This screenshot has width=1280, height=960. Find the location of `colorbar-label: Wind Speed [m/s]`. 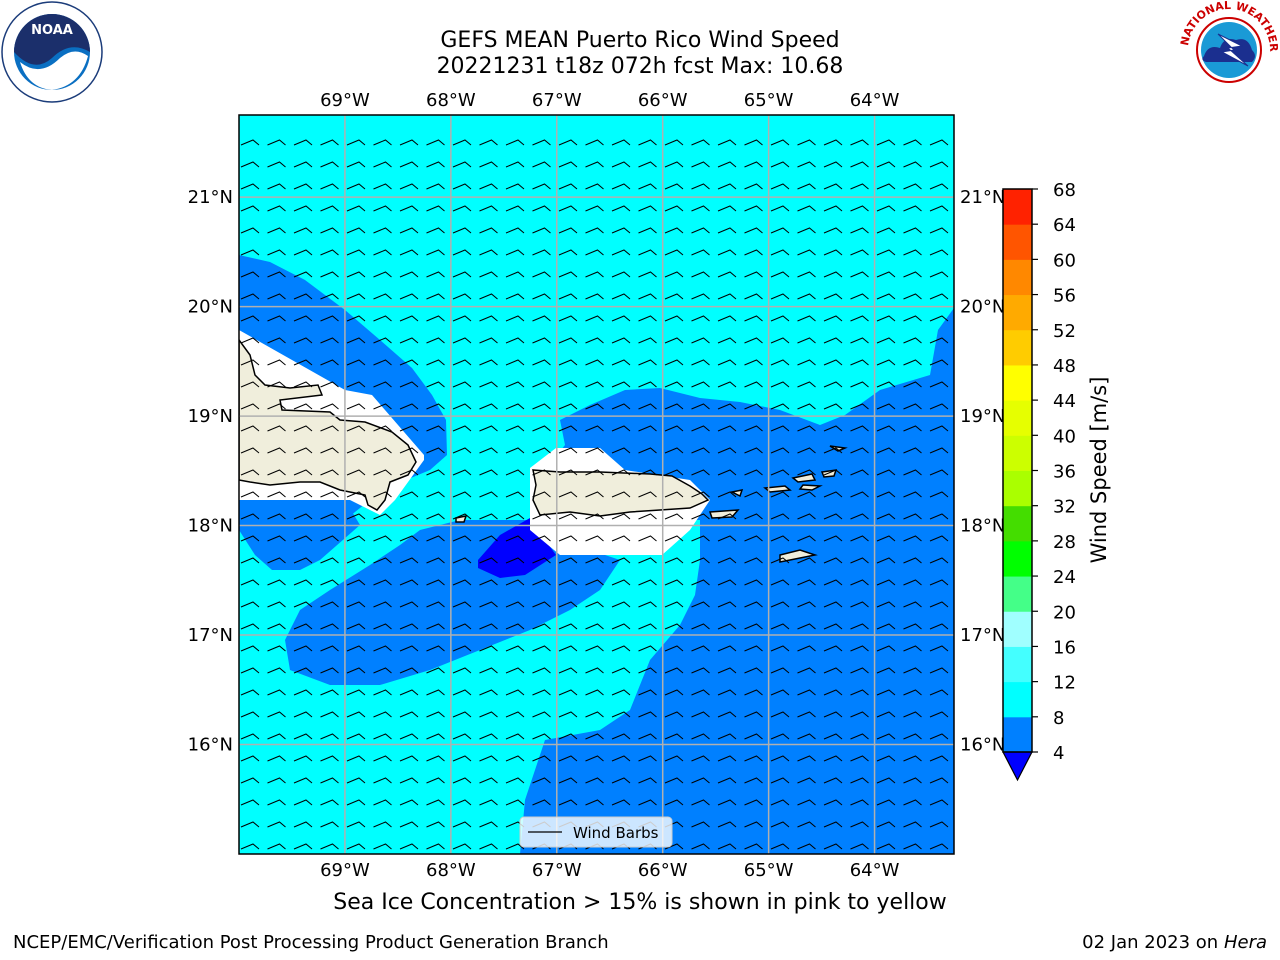

colorbar-label: Wind Speed [m/s] is located at coordinates (1099, 470).